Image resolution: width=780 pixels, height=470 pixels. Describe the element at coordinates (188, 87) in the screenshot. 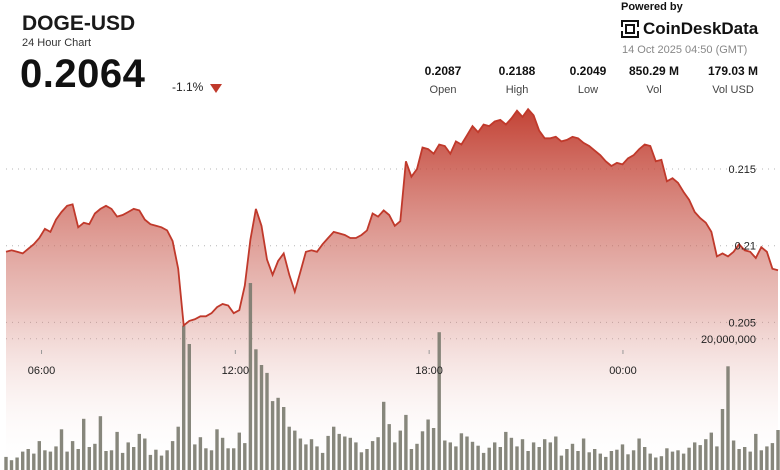

I see `price-change: -1.1%` at that location.